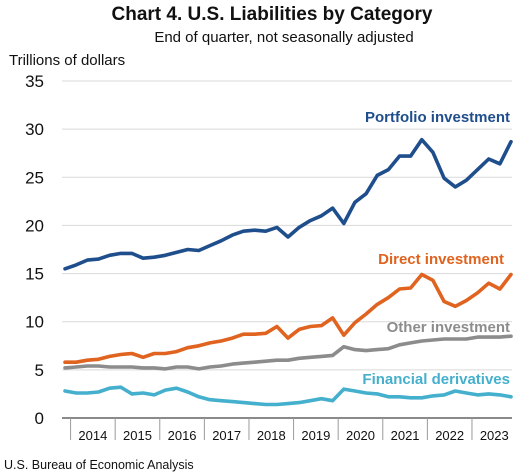  What do you see at coordinates (272, 14) in the screenshot?
I see `chart-title: Chart 4. U.S. Liabilities by Category` at bounding box center [272, 14].